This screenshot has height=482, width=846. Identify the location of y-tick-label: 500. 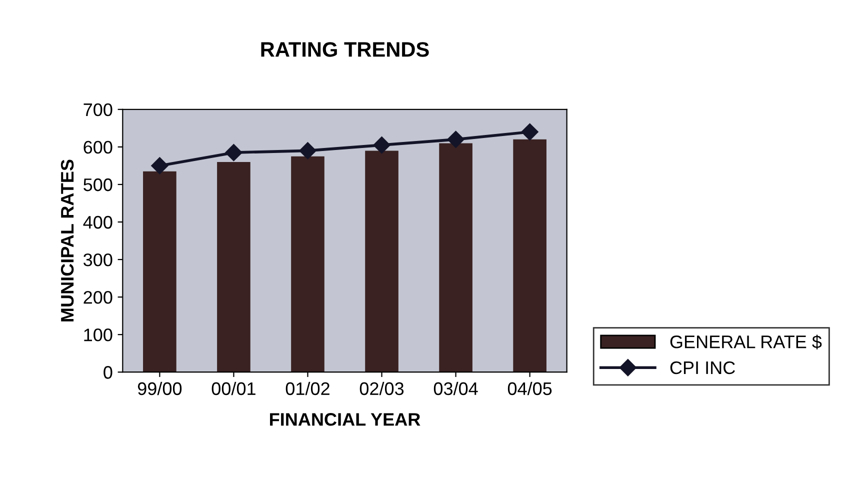
(98, 185).